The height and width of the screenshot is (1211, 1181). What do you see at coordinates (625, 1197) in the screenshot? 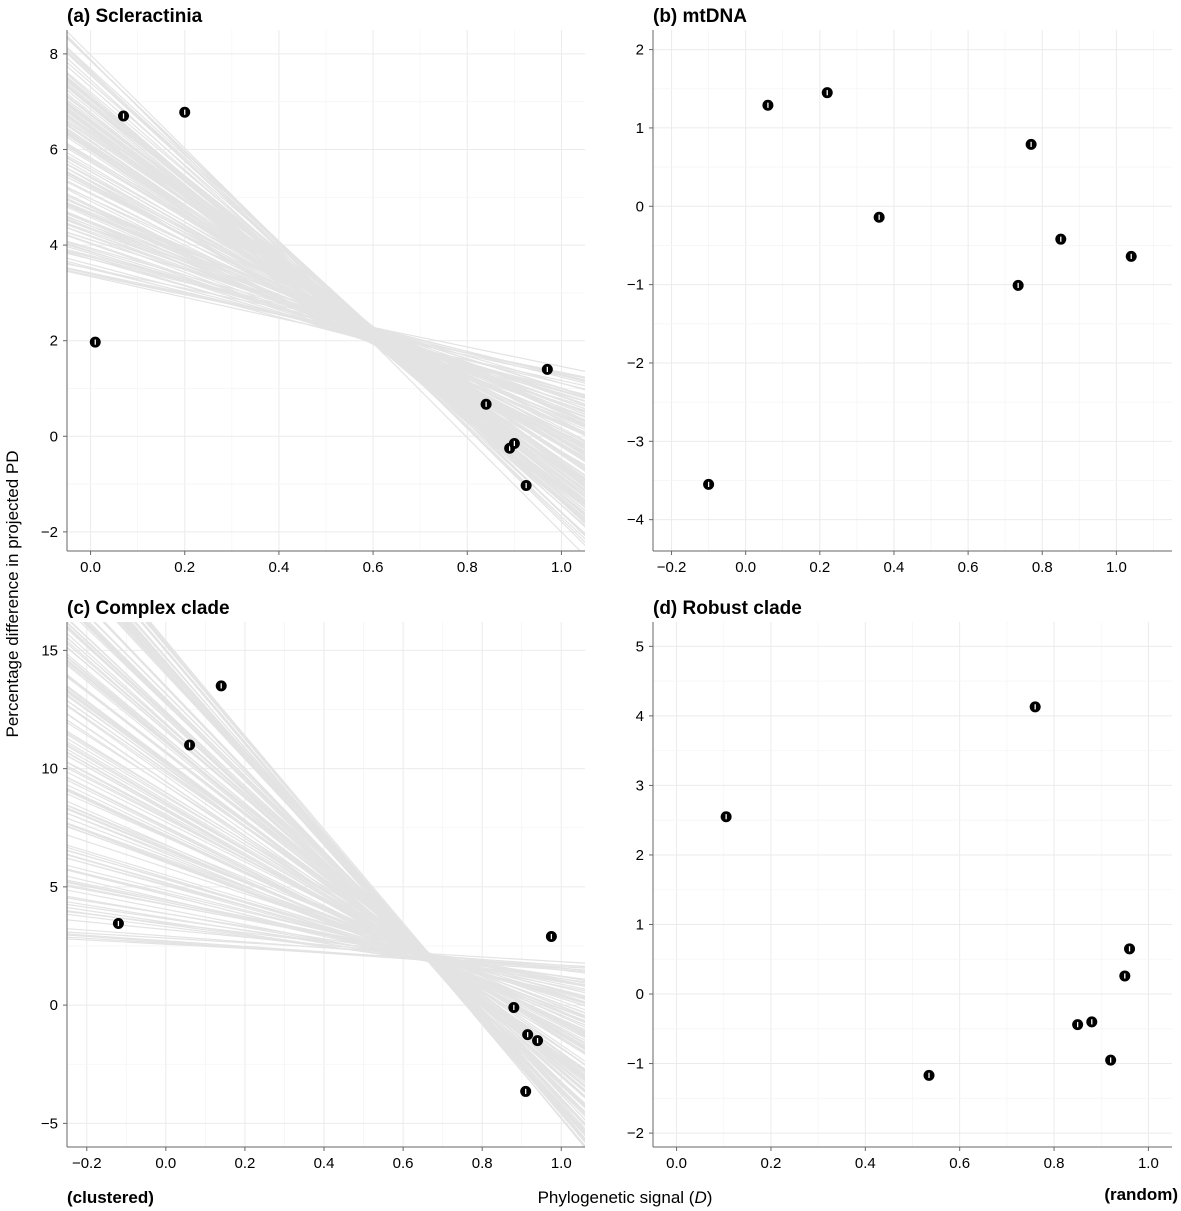
I see `x-axis-title: Phylogenetic signal (D)` at bounding box center [625, 1197].